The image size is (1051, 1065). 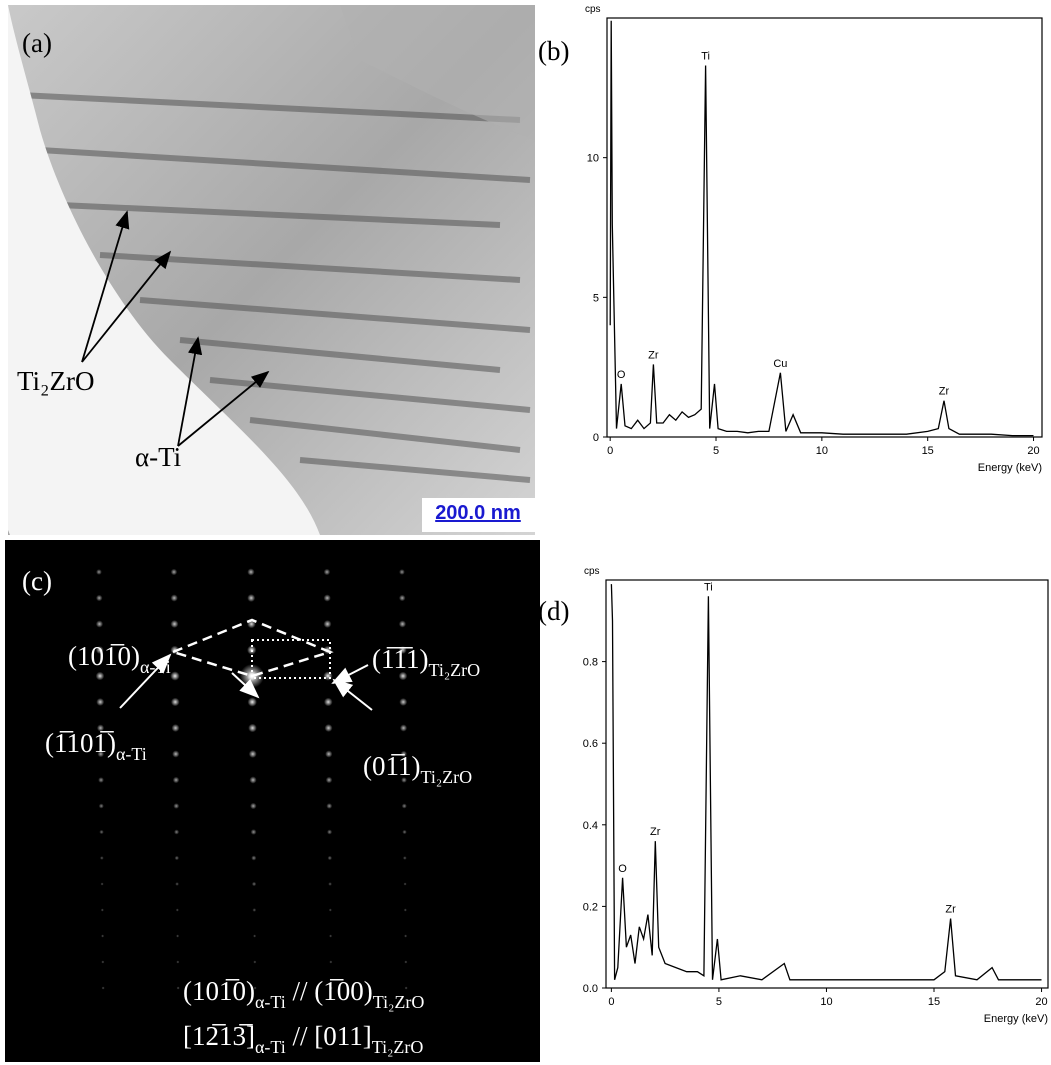 I want to click on relation: [12̅13̅]α-Ti // [011]Ti₂ZrO, so click(x=303, y=1039).